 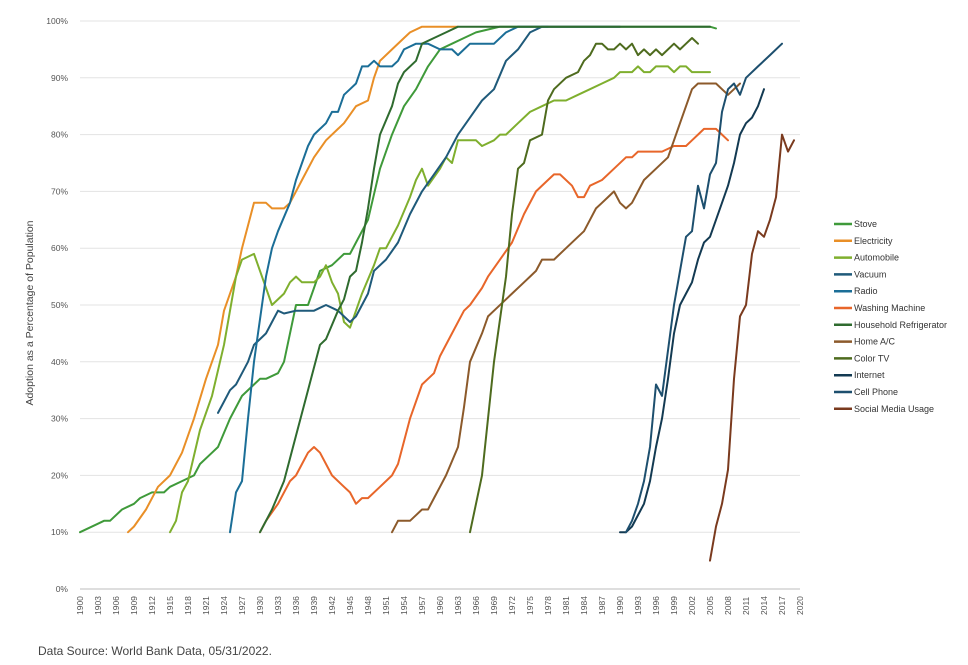 I want to click on x-tick-label: 1987, so click(x=602, y=605).